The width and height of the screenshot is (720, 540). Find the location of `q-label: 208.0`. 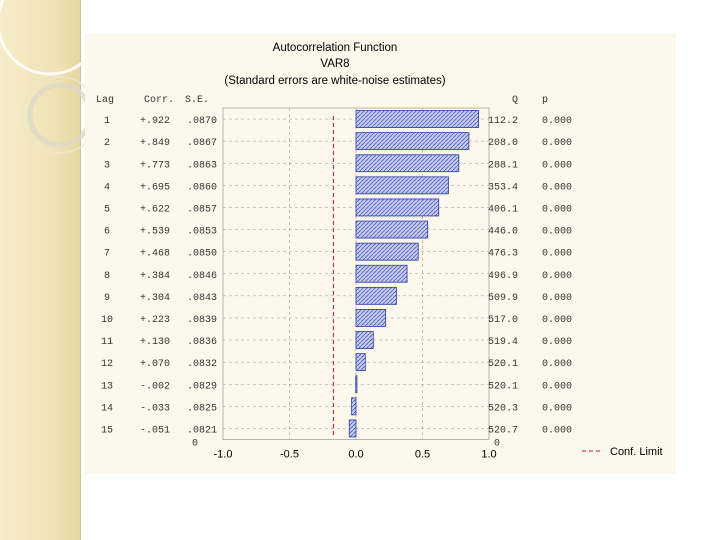

q-label: 208.0 is located at coordinates (503, 143).